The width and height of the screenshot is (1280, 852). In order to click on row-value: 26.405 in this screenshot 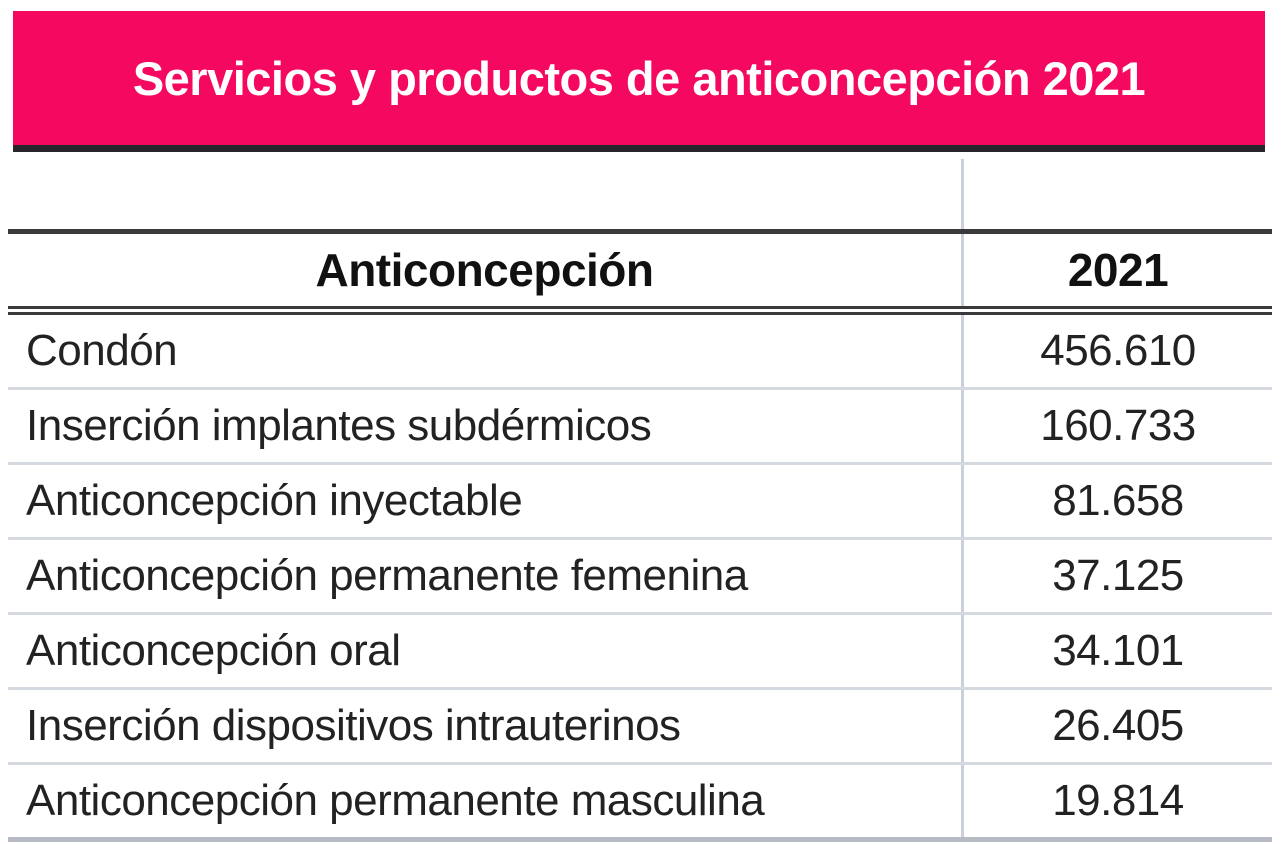, I will do `click(1118, 725)`.